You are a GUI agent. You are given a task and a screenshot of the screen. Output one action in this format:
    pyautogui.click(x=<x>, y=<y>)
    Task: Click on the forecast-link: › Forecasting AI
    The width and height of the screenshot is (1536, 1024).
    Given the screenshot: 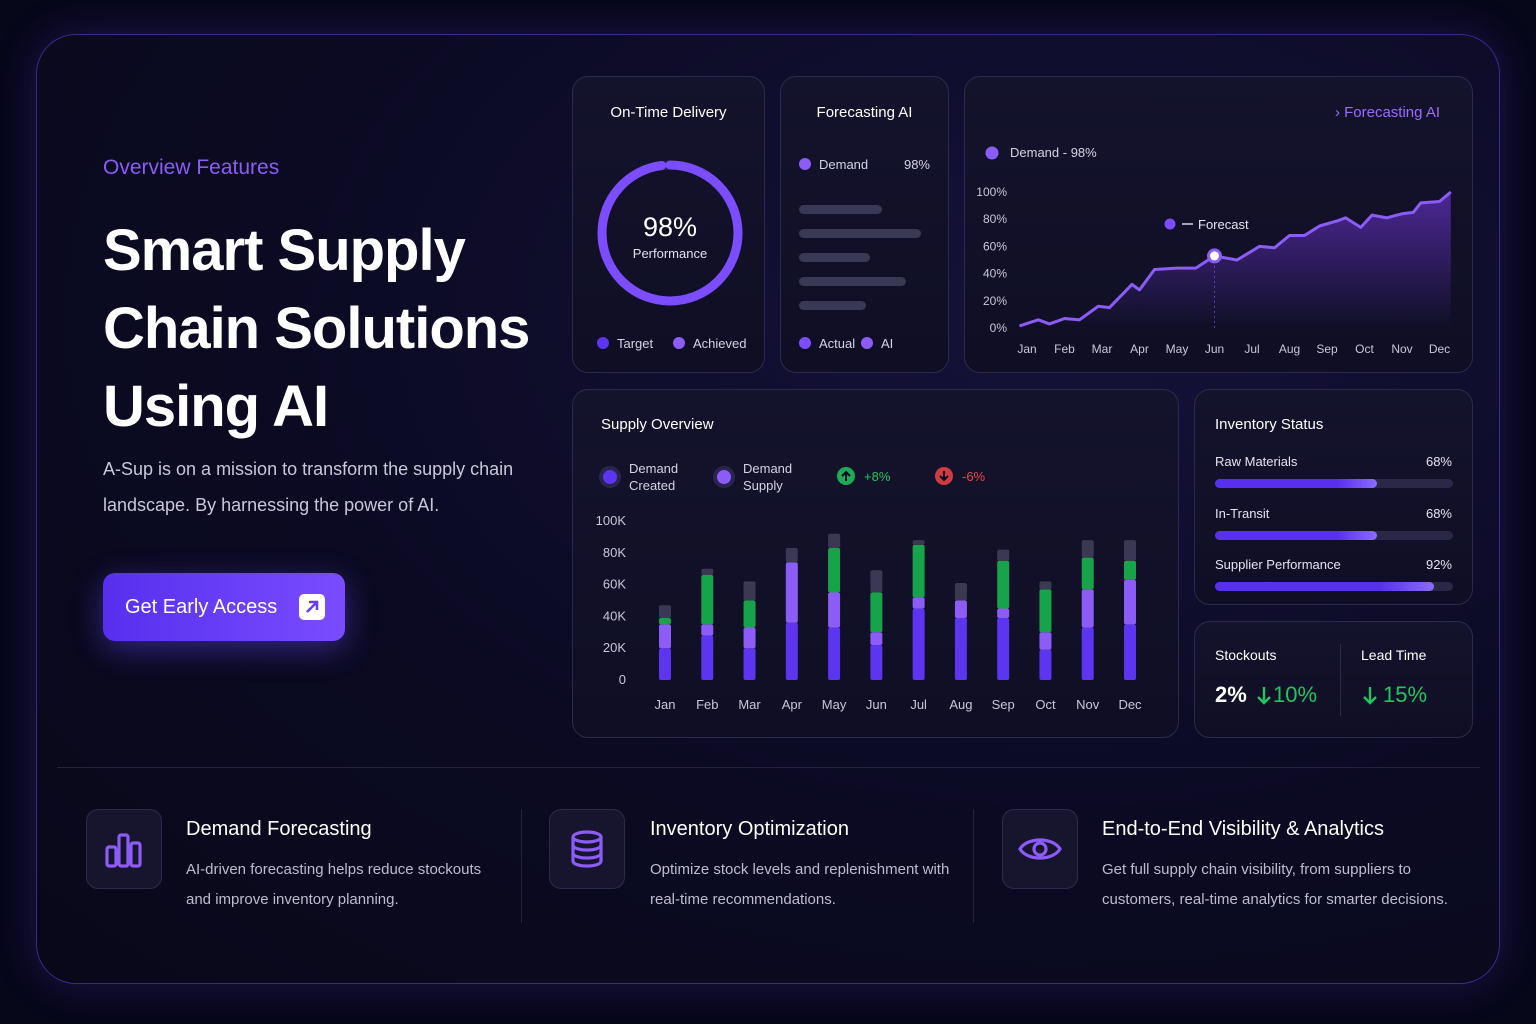 What is the action you would take?
    pyautogui.click(x=1387, y=112)
    